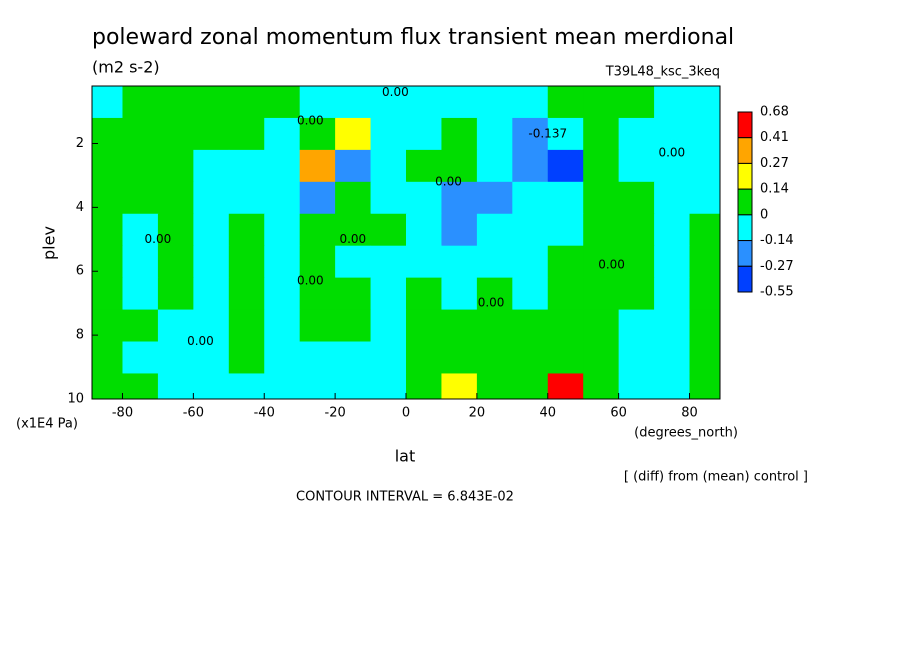 This screenshot has width=904, height=654. I want to click on y-tick-label: 10, so click(75, 399).